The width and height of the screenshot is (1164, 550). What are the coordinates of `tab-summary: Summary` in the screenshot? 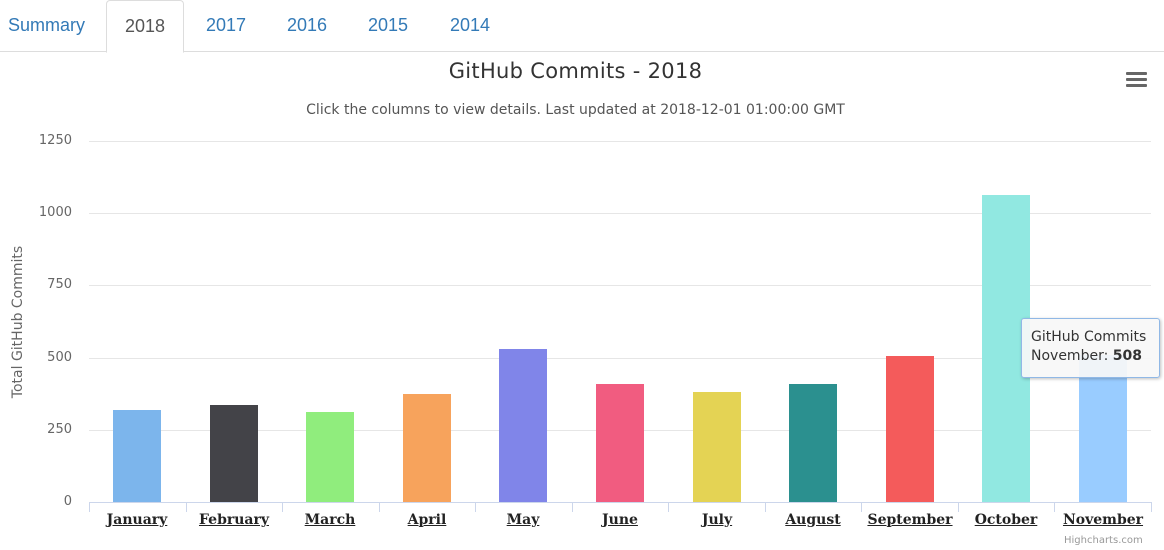 It's located at (47, 25).